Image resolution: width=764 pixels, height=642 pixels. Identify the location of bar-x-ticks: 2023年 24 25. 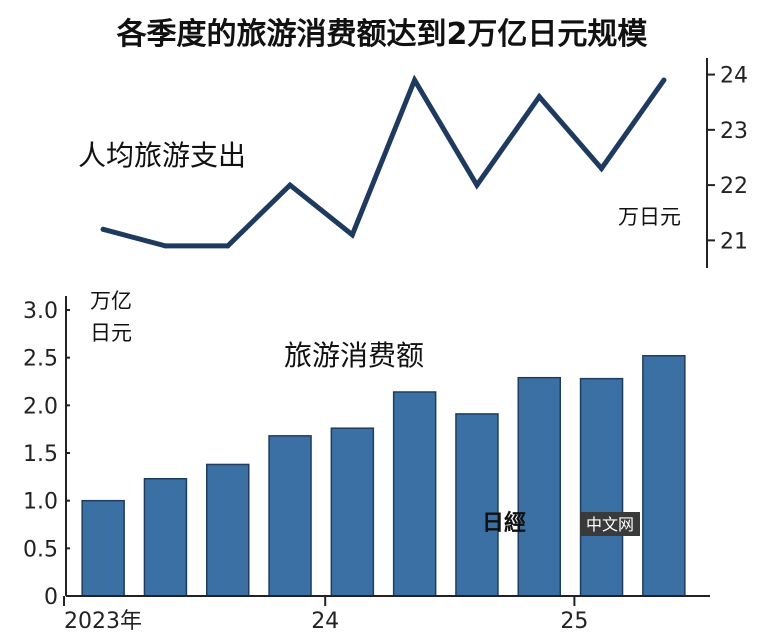
(325, 615).